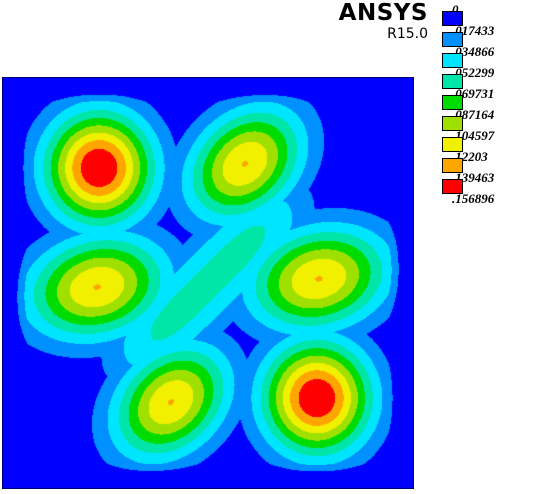  What do you see at coordinates (473, 198) in the screenshot?
I see `legend-label: .156896` at bounding box center [473, 198].